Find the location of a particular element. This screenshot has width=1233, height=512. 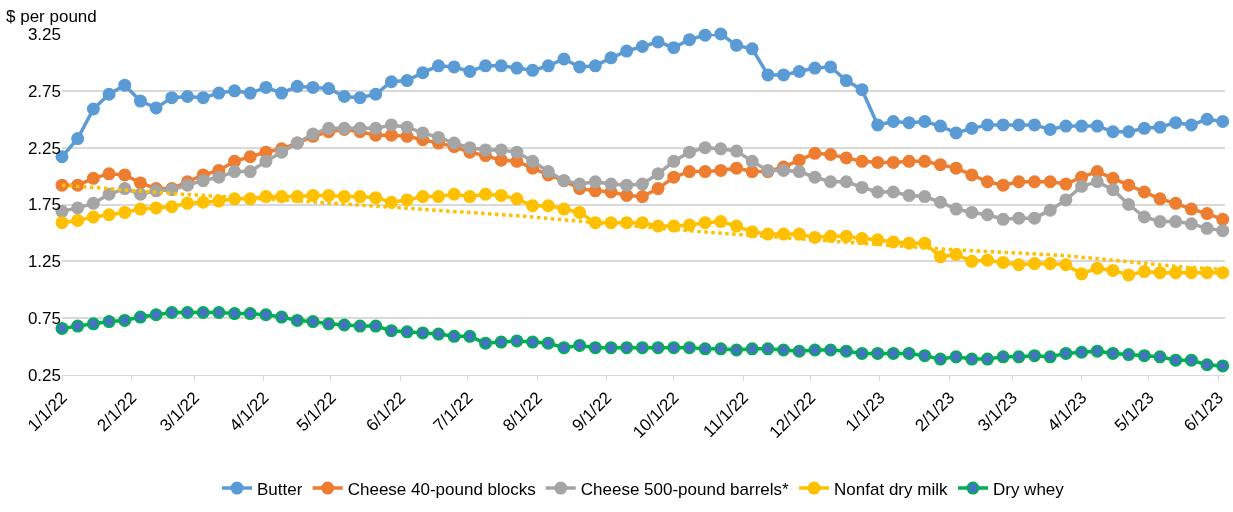

legend-label: Butter is located at coordinates (280, 489).